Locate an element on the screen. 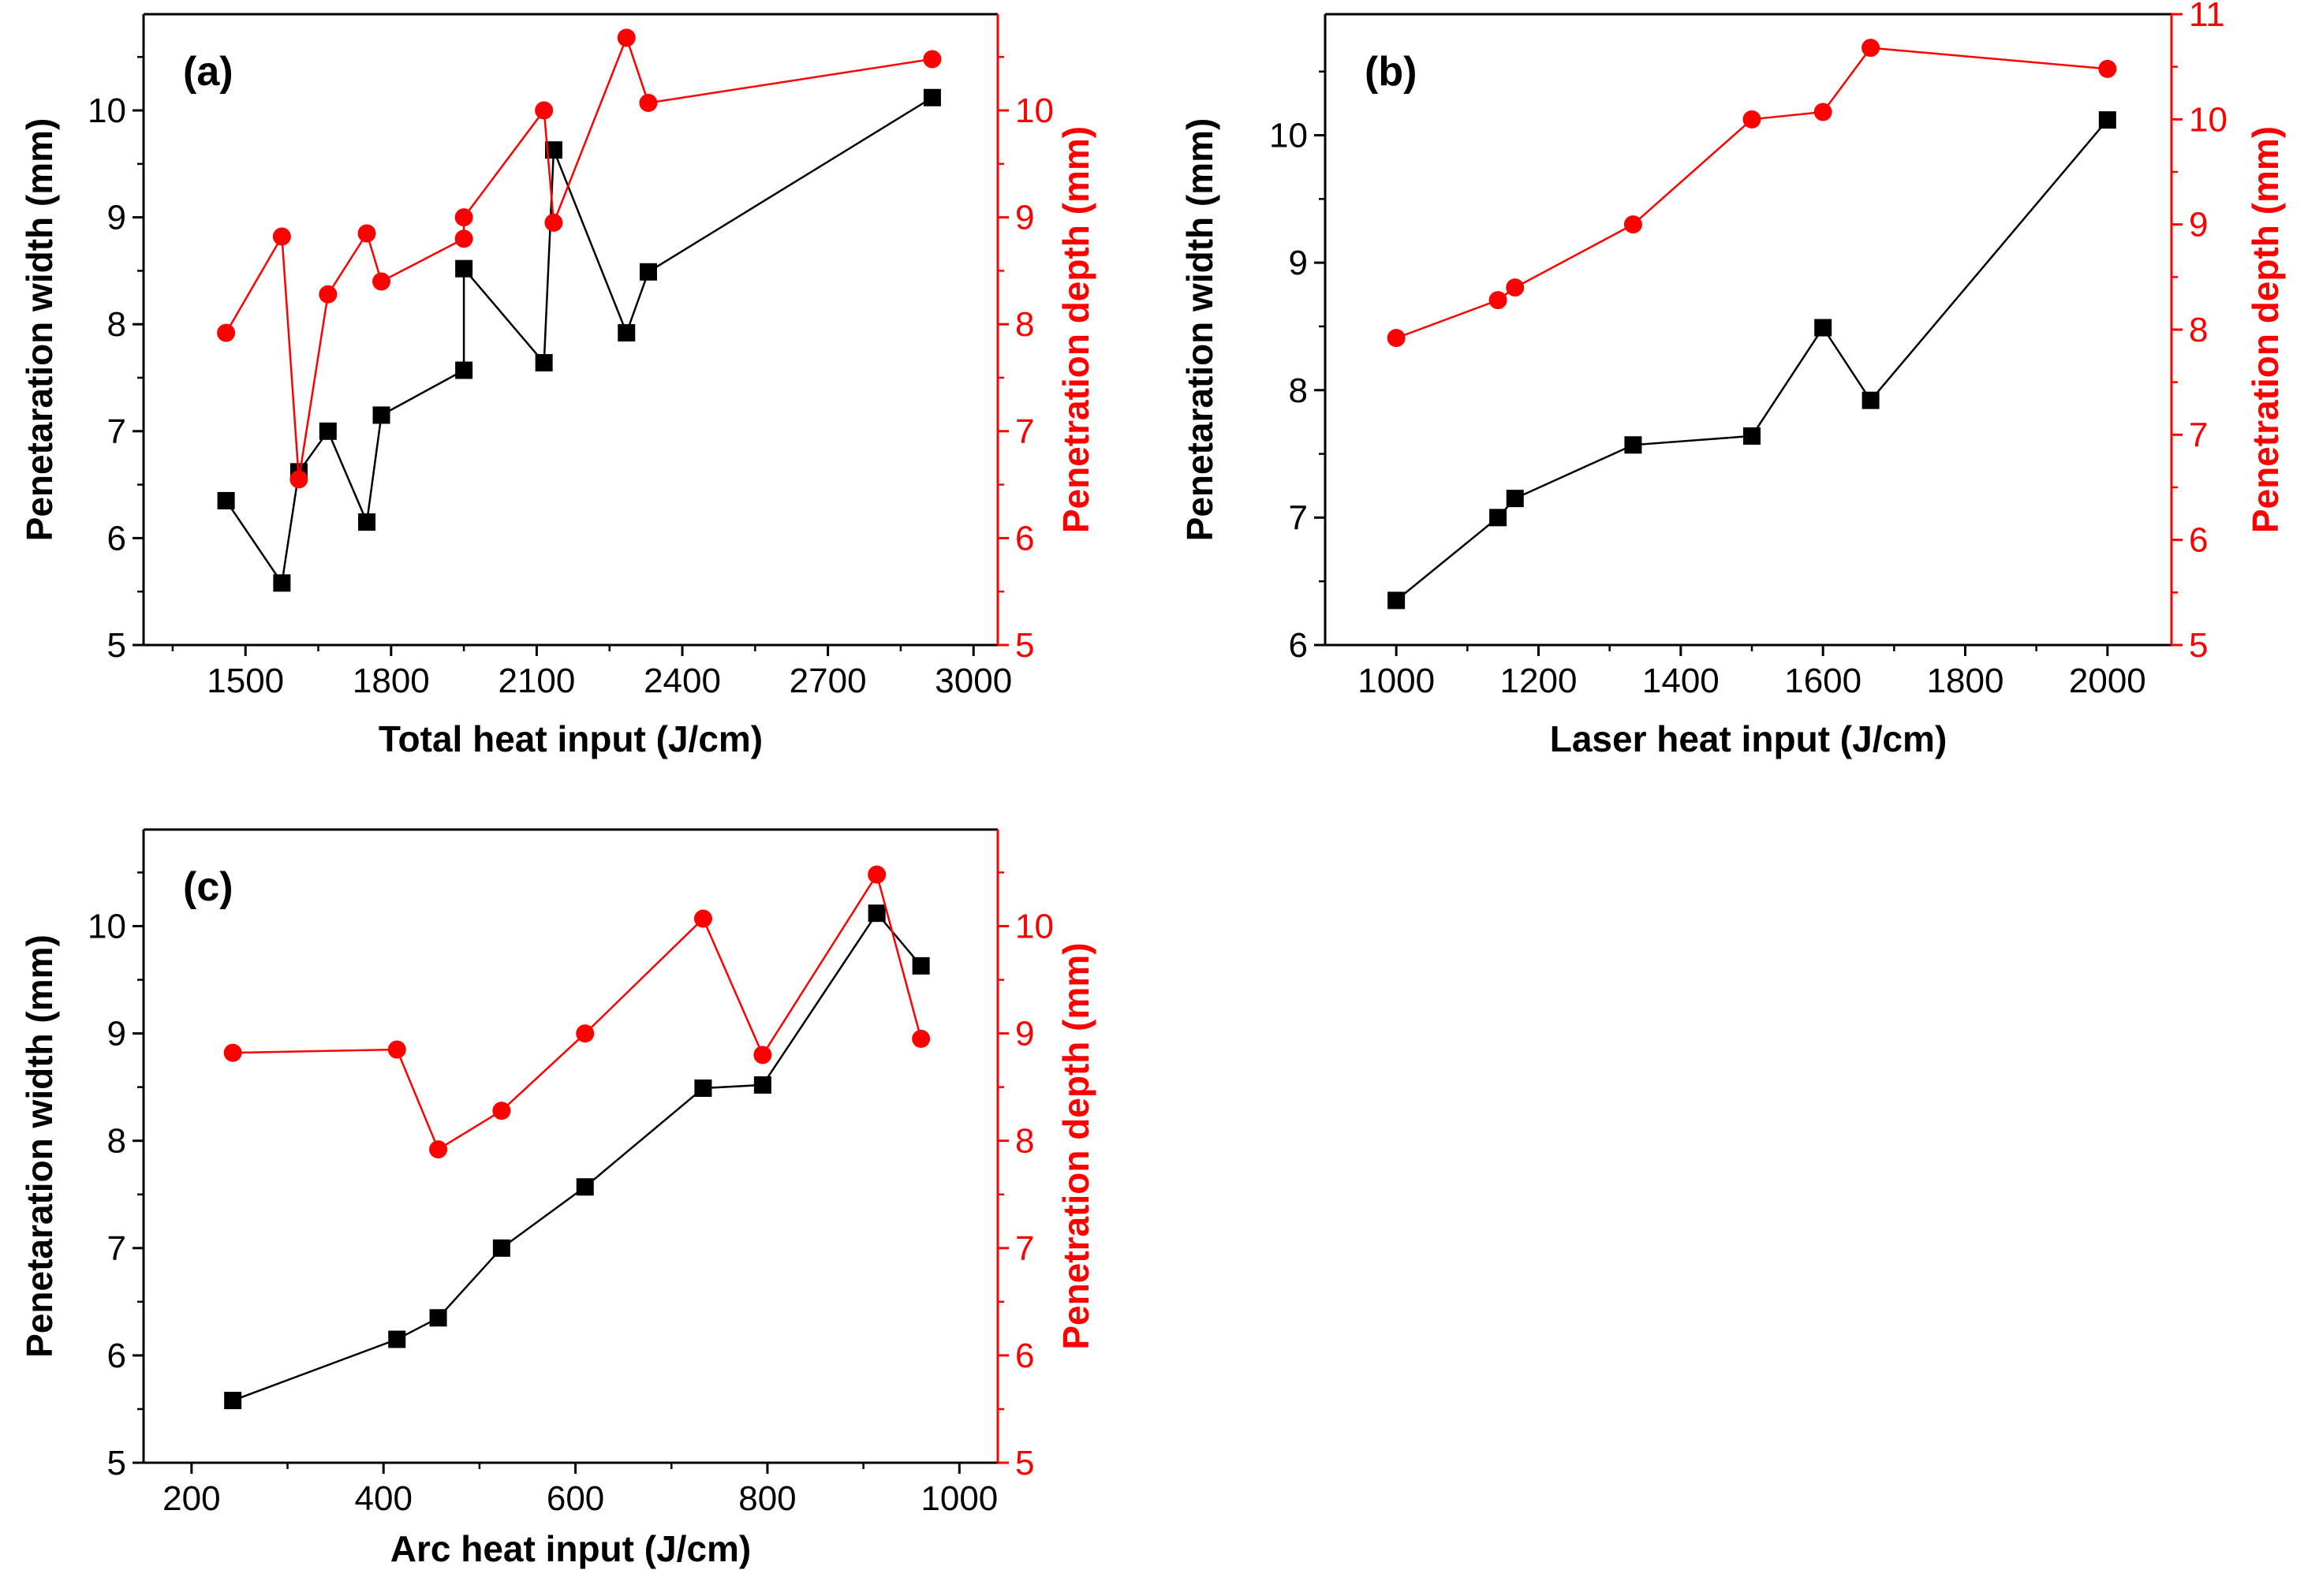 Image resolution: width=2304 pixels, height=1596 pixels. x-tick-label: 200 is located at coordinates (191, 1498).